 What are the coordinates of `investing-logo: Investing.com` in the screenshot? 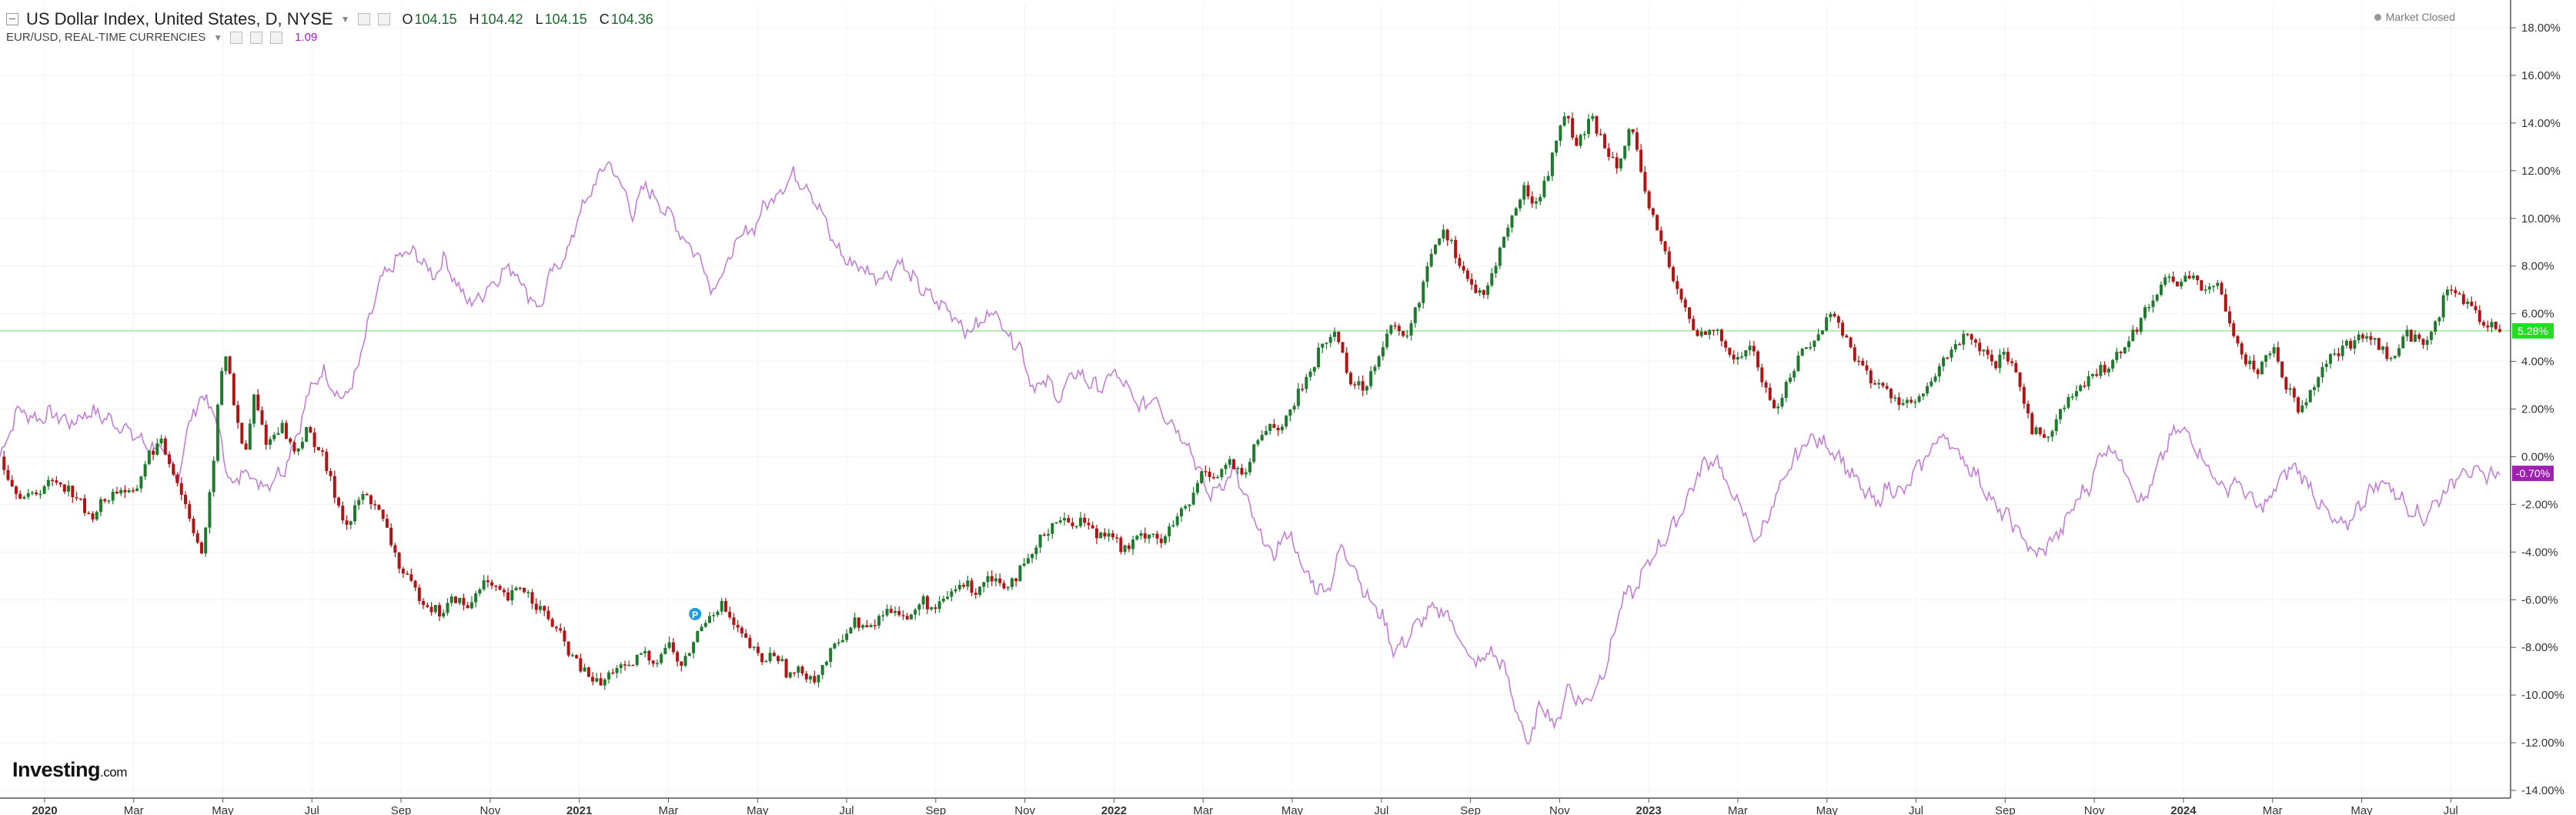 It's located at (69, 769).